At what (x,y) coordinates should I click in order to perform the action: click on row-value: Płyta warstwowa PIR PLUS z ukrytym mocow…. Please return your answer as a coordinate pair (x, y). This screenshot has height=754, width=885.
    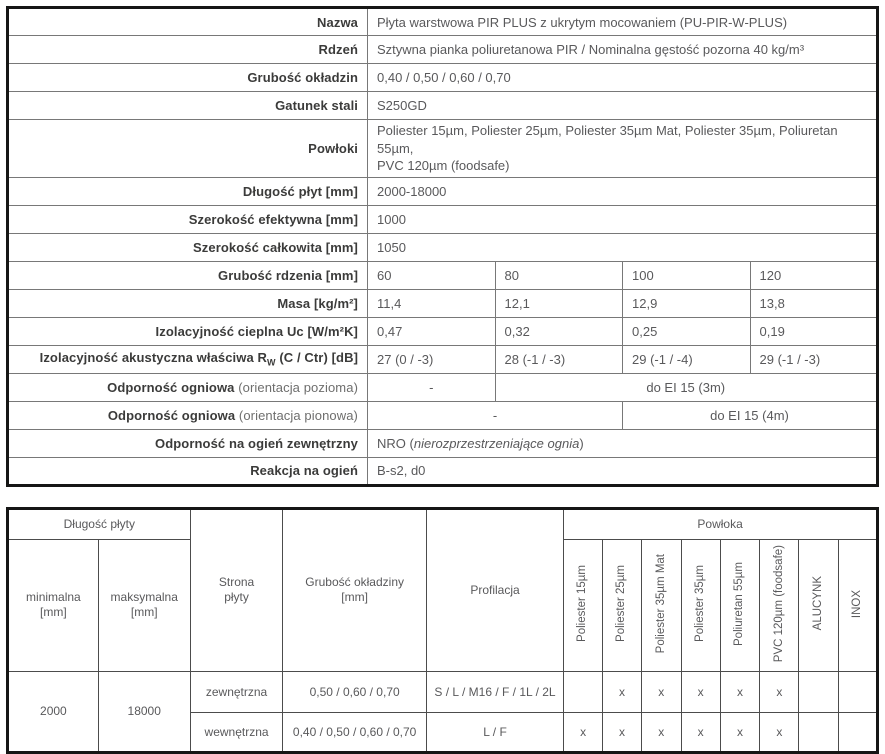
    Looking at the image, I should click on (622, 21).